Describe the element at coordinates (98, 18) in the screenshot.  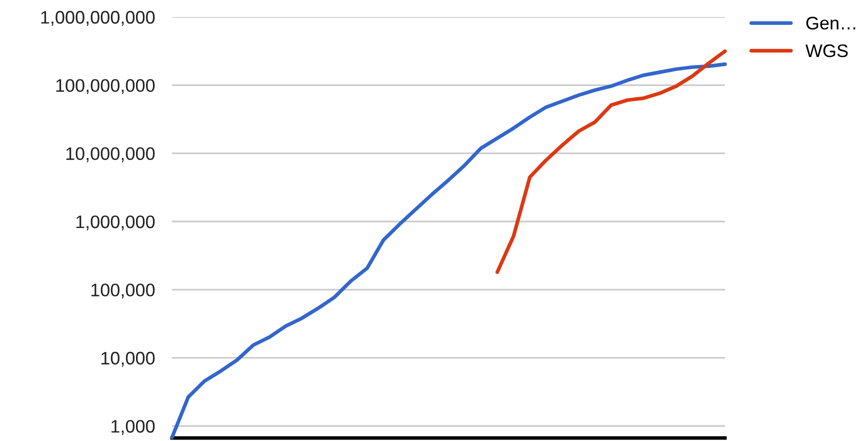
I see `y-tick-label: 1,000,000,000` at that location.